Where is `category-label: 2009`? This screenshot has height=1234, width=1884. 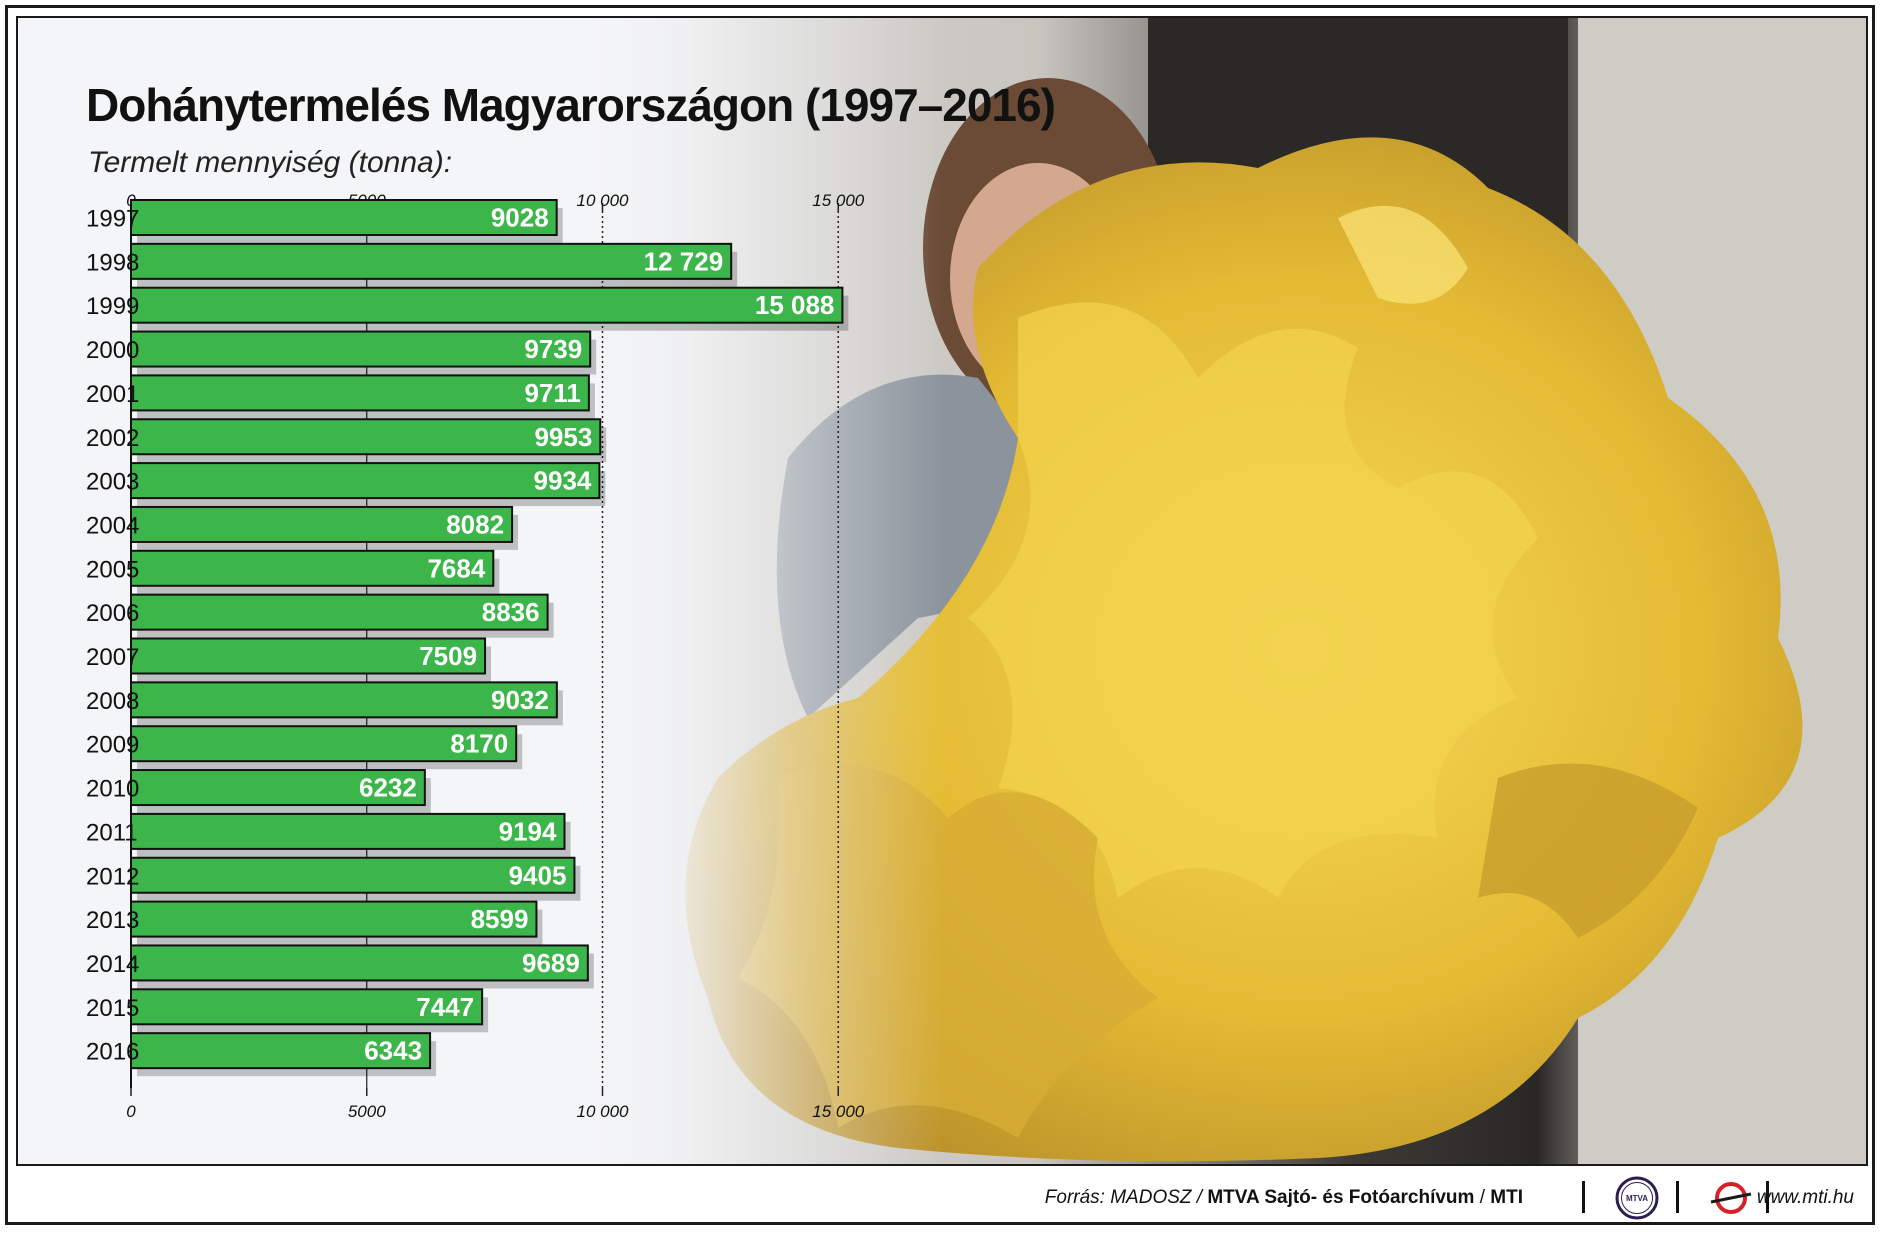 category-label: 2009 is located at coordinates (112, 745).